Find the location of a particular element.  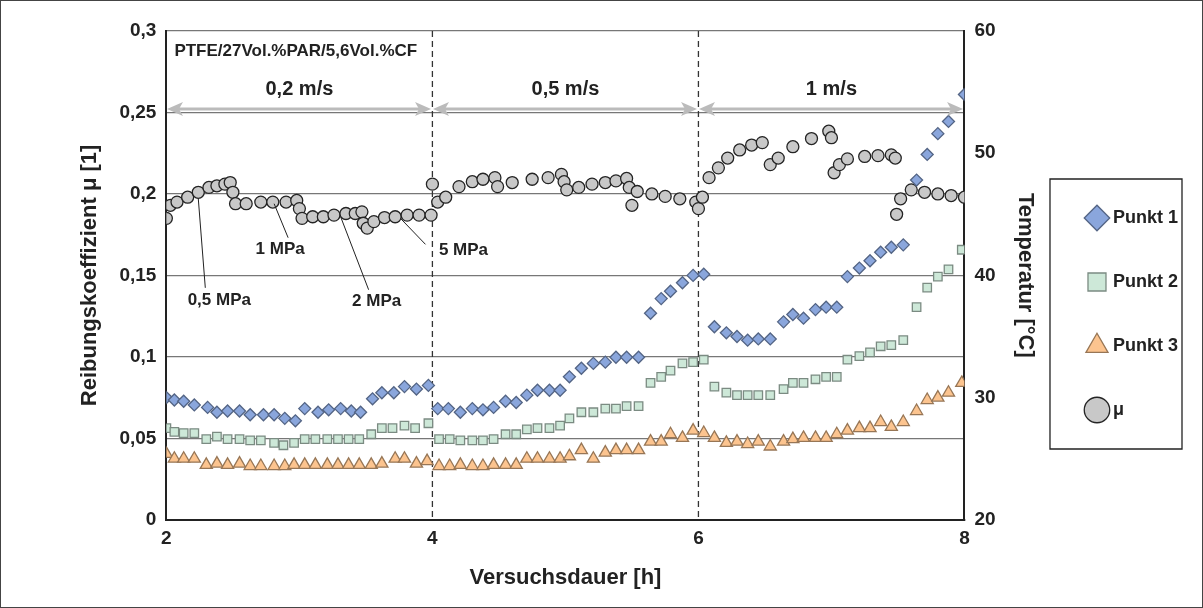

legend-label: μ is located at coordinates (1118, 408).